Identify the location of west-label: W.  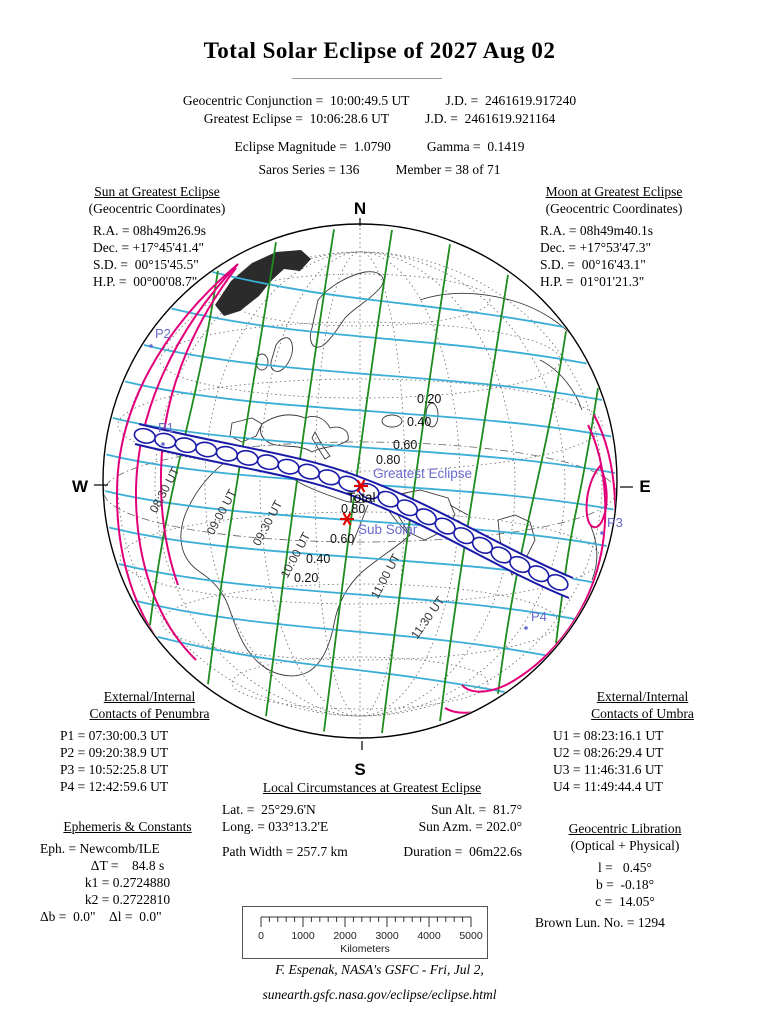
(80, 486).